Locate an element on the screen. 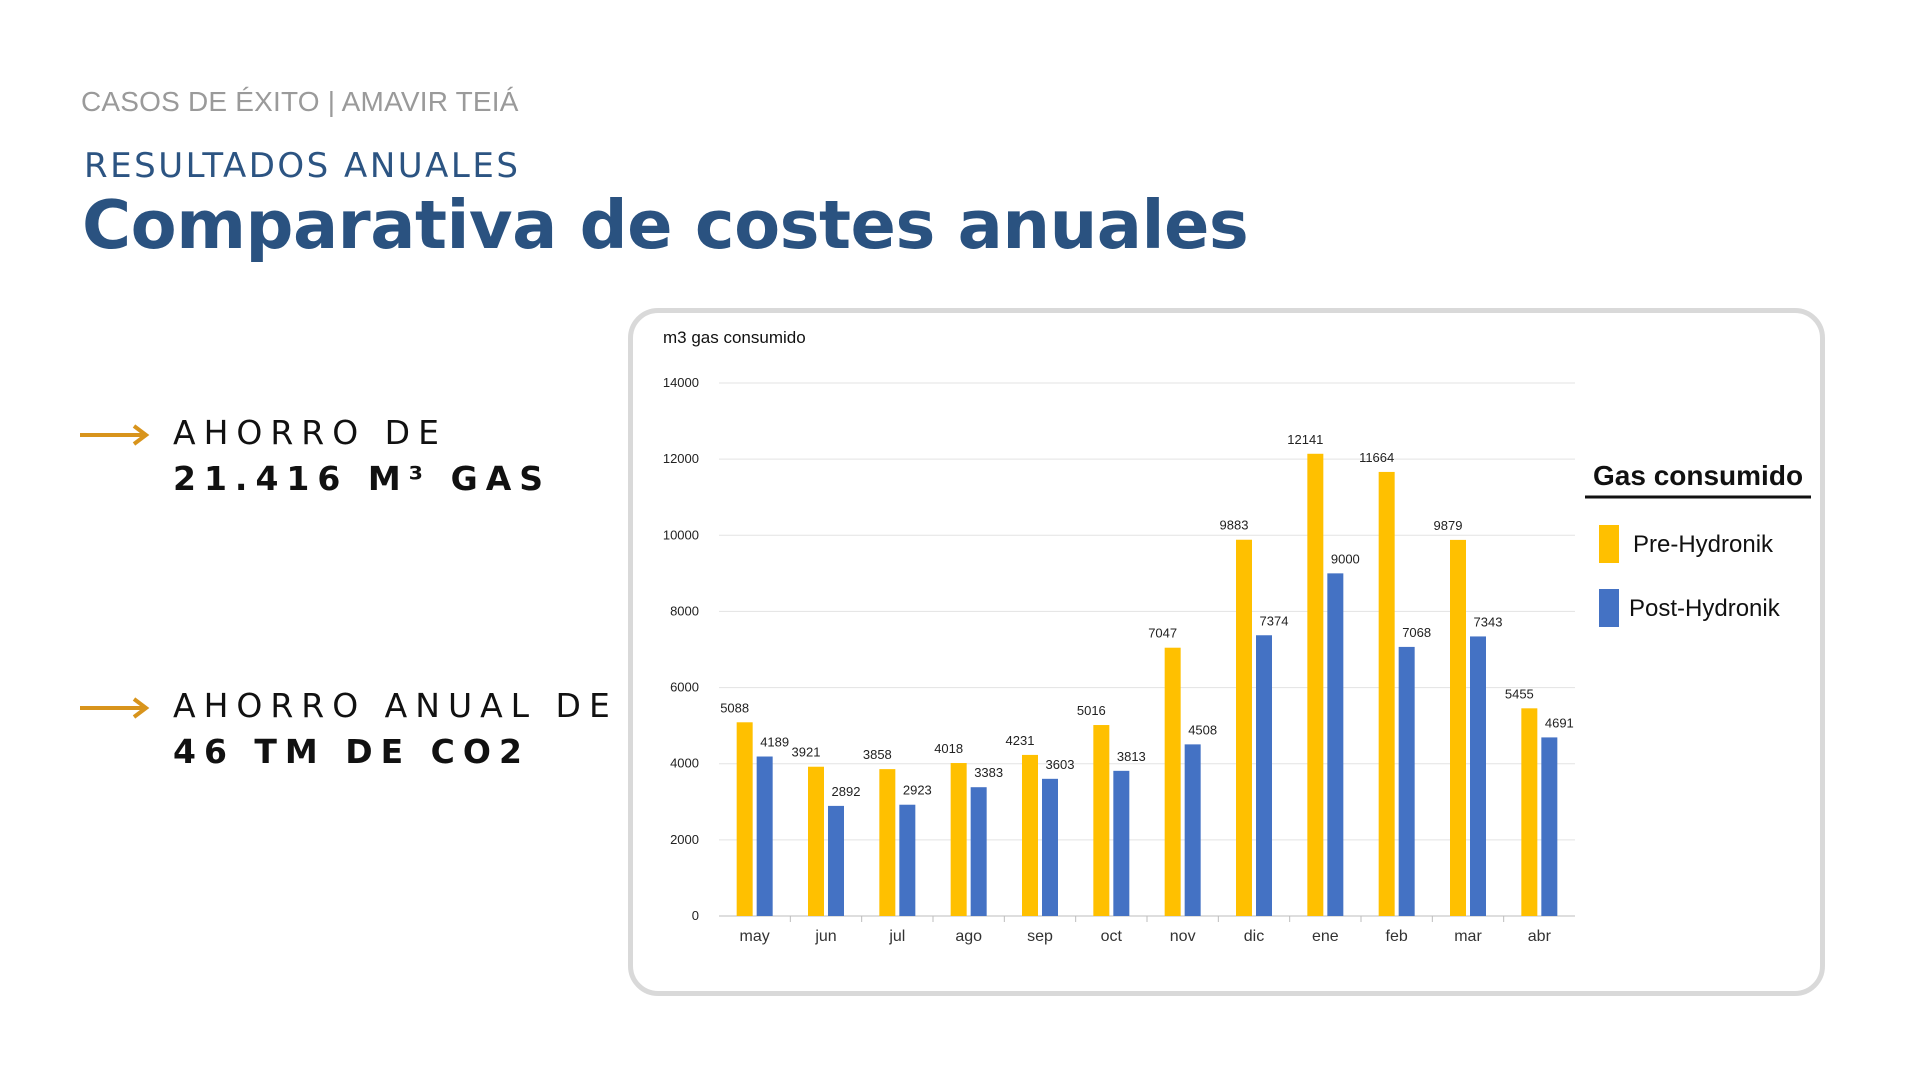  y-tick-label: 12000 is located at coordinates (681, 458).